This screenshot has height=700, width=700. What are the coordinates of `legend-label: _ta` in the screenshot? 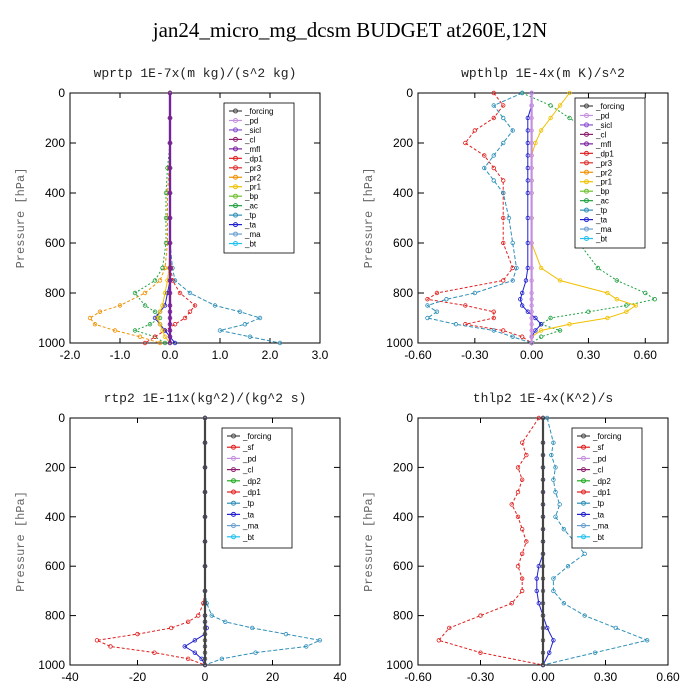 It's located at (601, 220).